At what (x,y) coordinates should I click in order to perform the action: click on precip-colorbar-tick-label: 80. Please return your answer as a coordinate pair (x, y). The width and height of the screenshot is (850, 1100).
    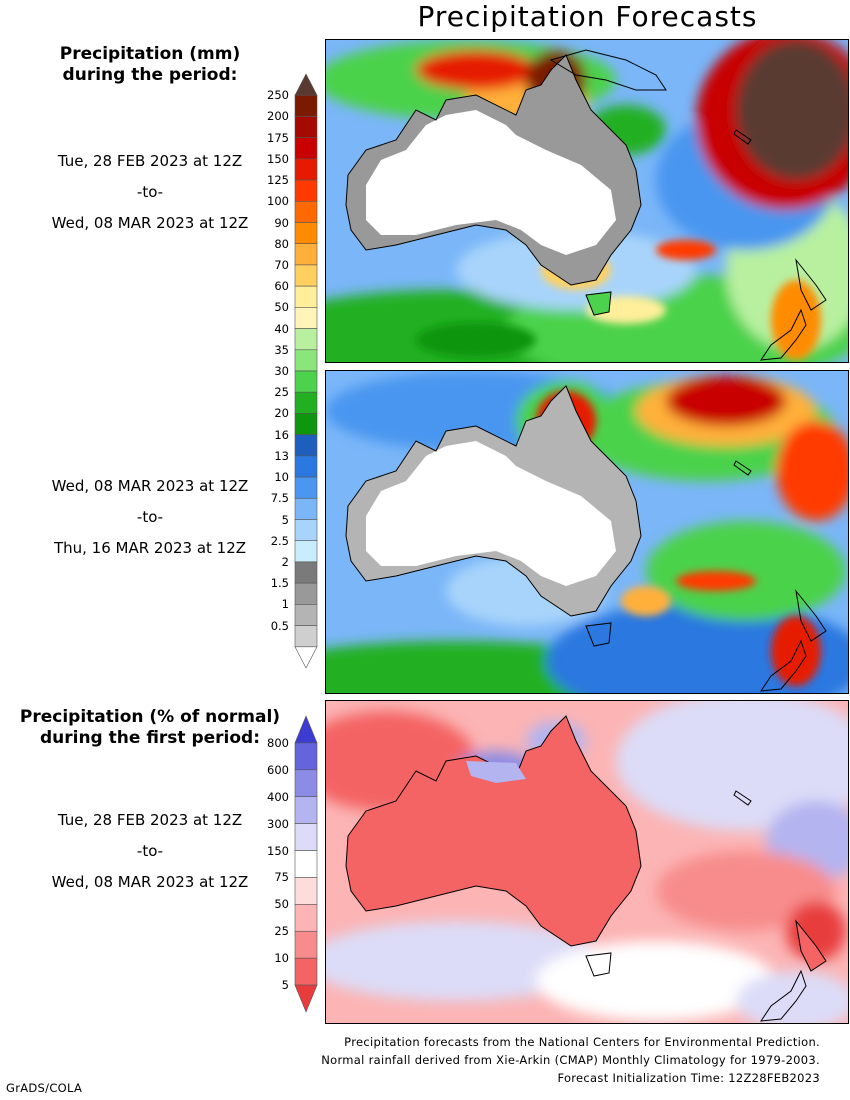
    Looking at the image, I should click on (281, 243).